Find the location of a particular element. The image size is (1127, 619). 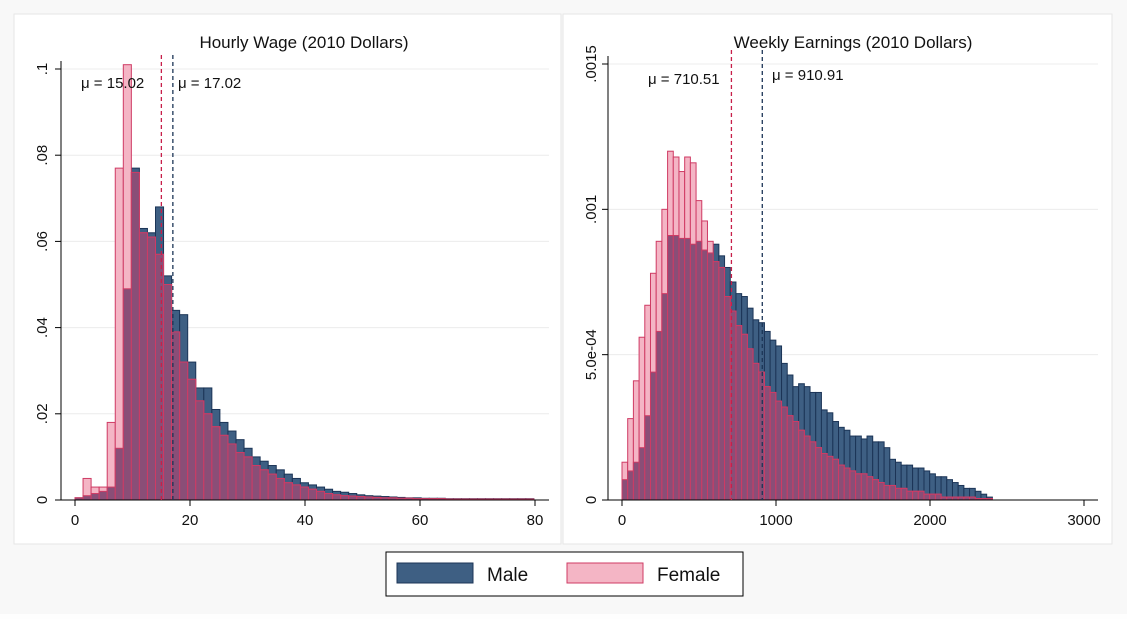

y-tick-label: .08 is located at coordinates (42, 155).